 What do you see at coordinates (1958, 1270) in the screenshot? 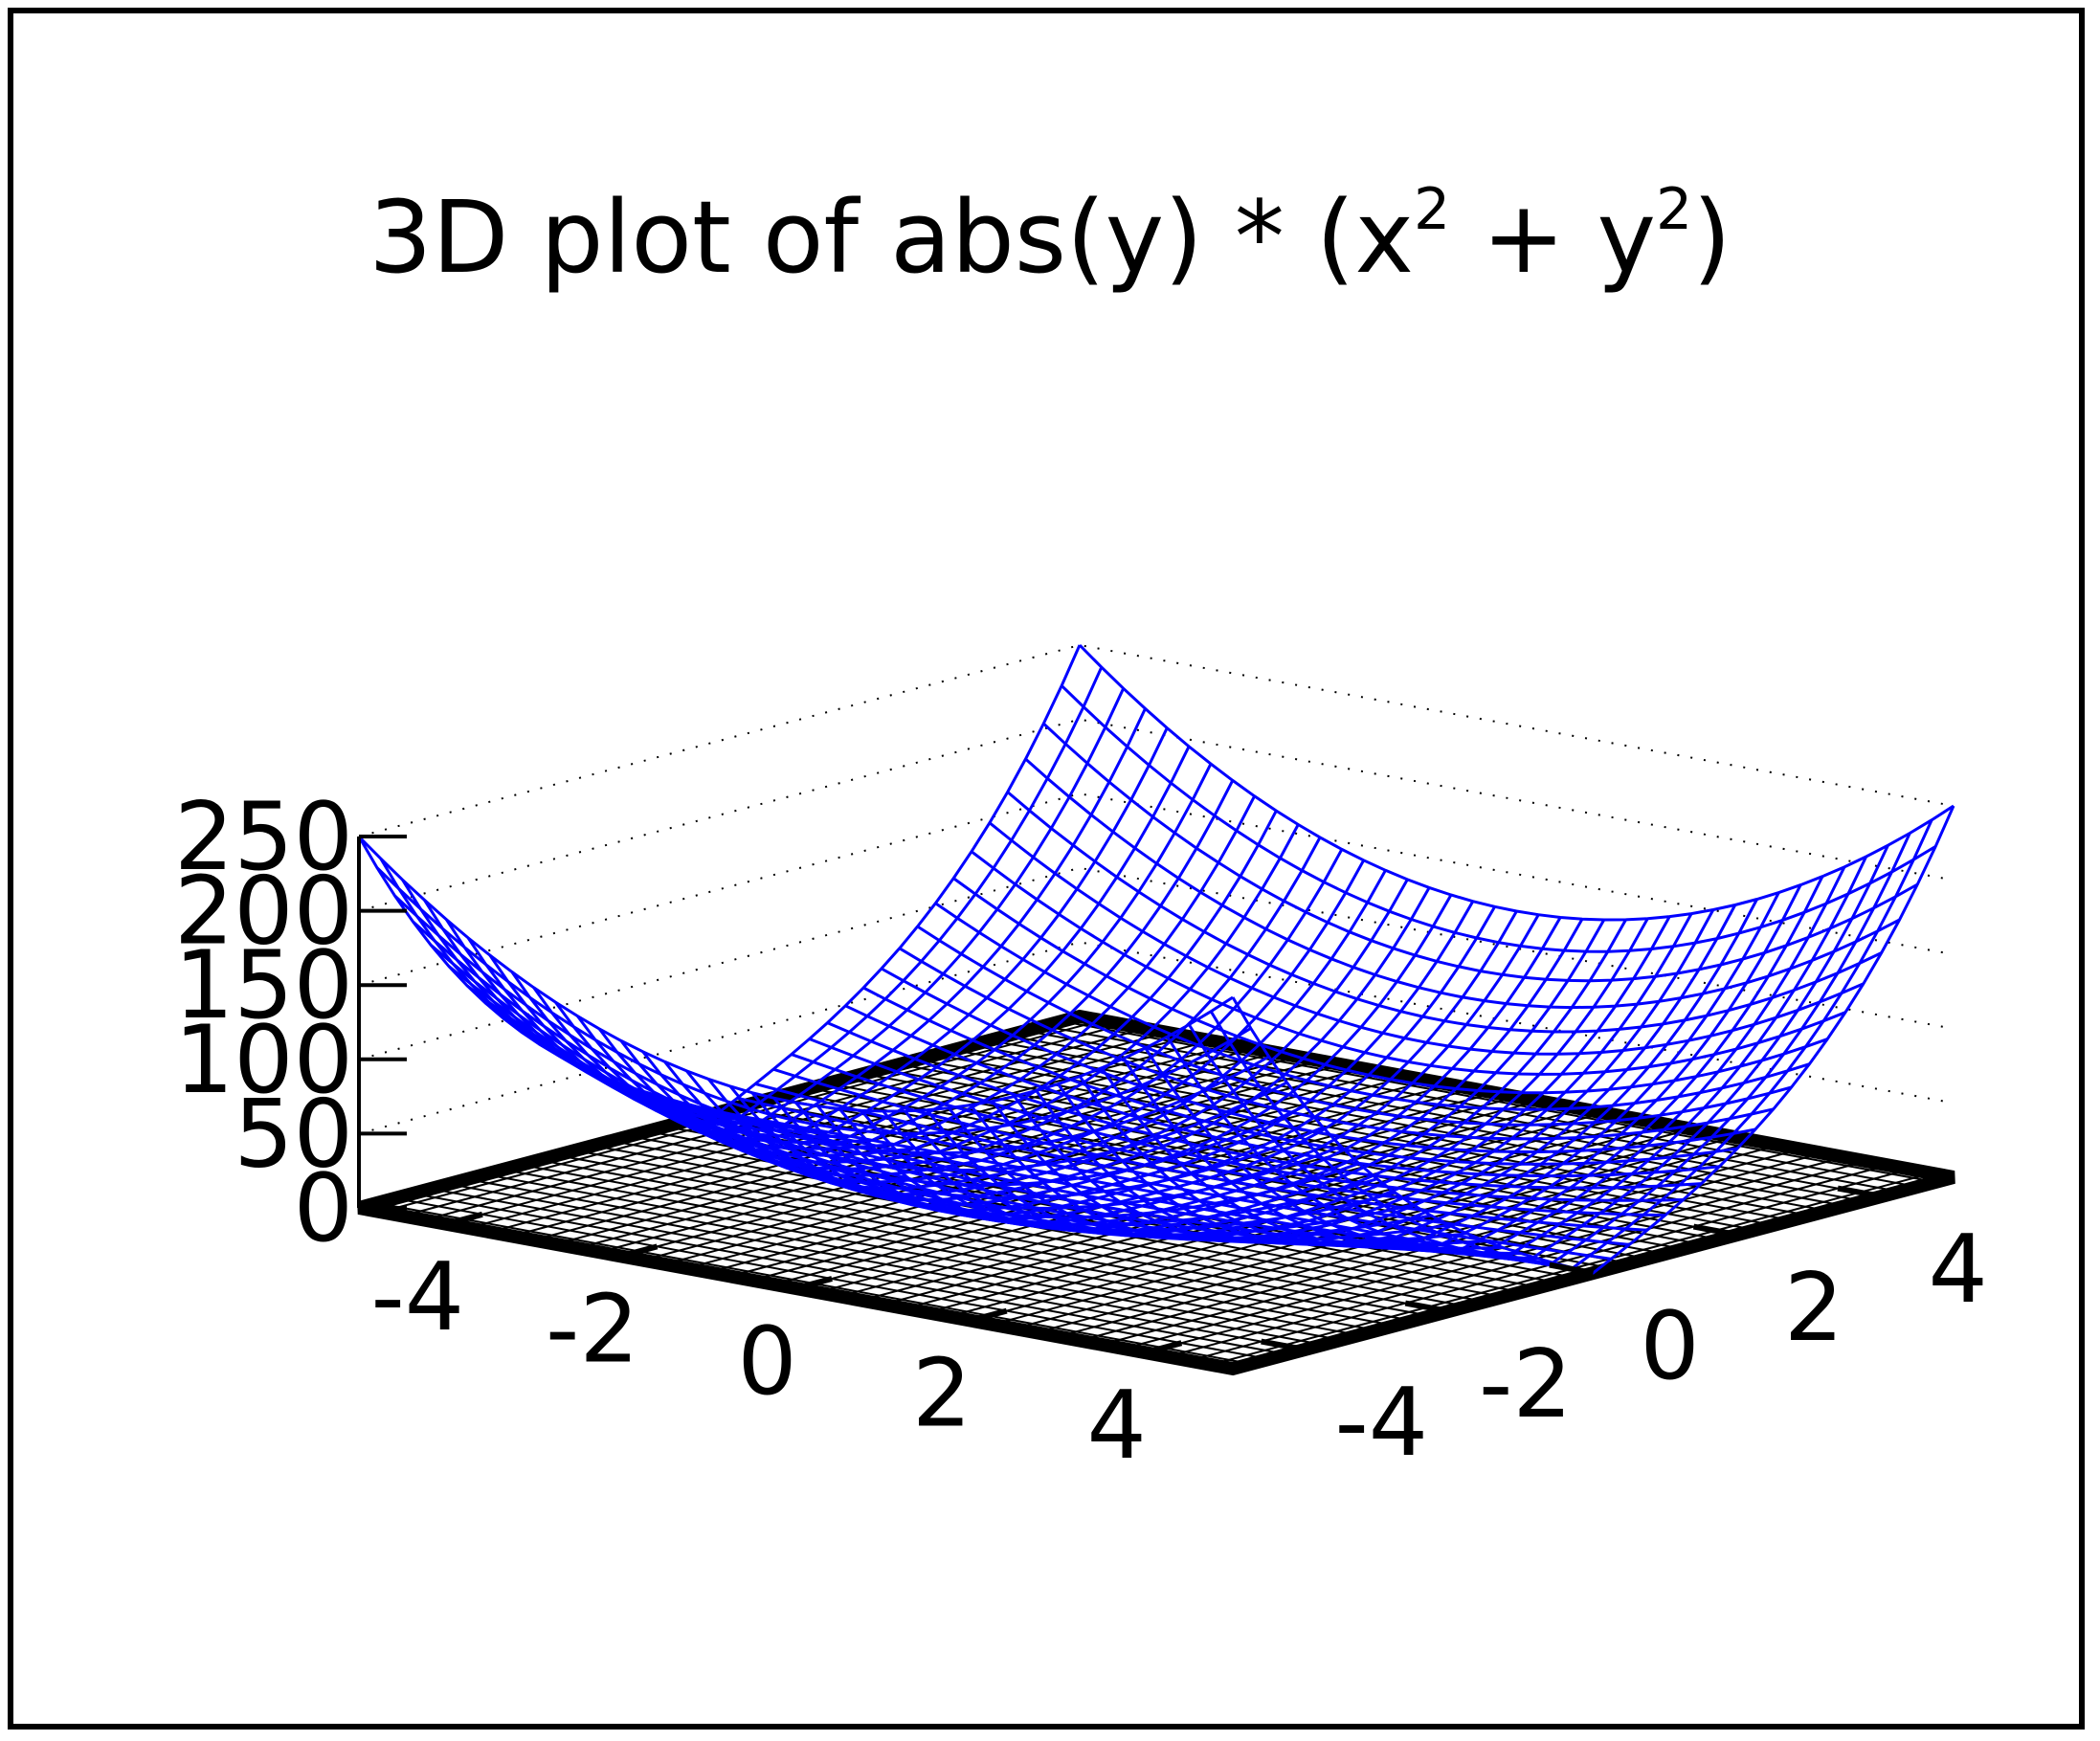
I see `y-tick-label-4: 4` at bounding box center [1958, 1270].